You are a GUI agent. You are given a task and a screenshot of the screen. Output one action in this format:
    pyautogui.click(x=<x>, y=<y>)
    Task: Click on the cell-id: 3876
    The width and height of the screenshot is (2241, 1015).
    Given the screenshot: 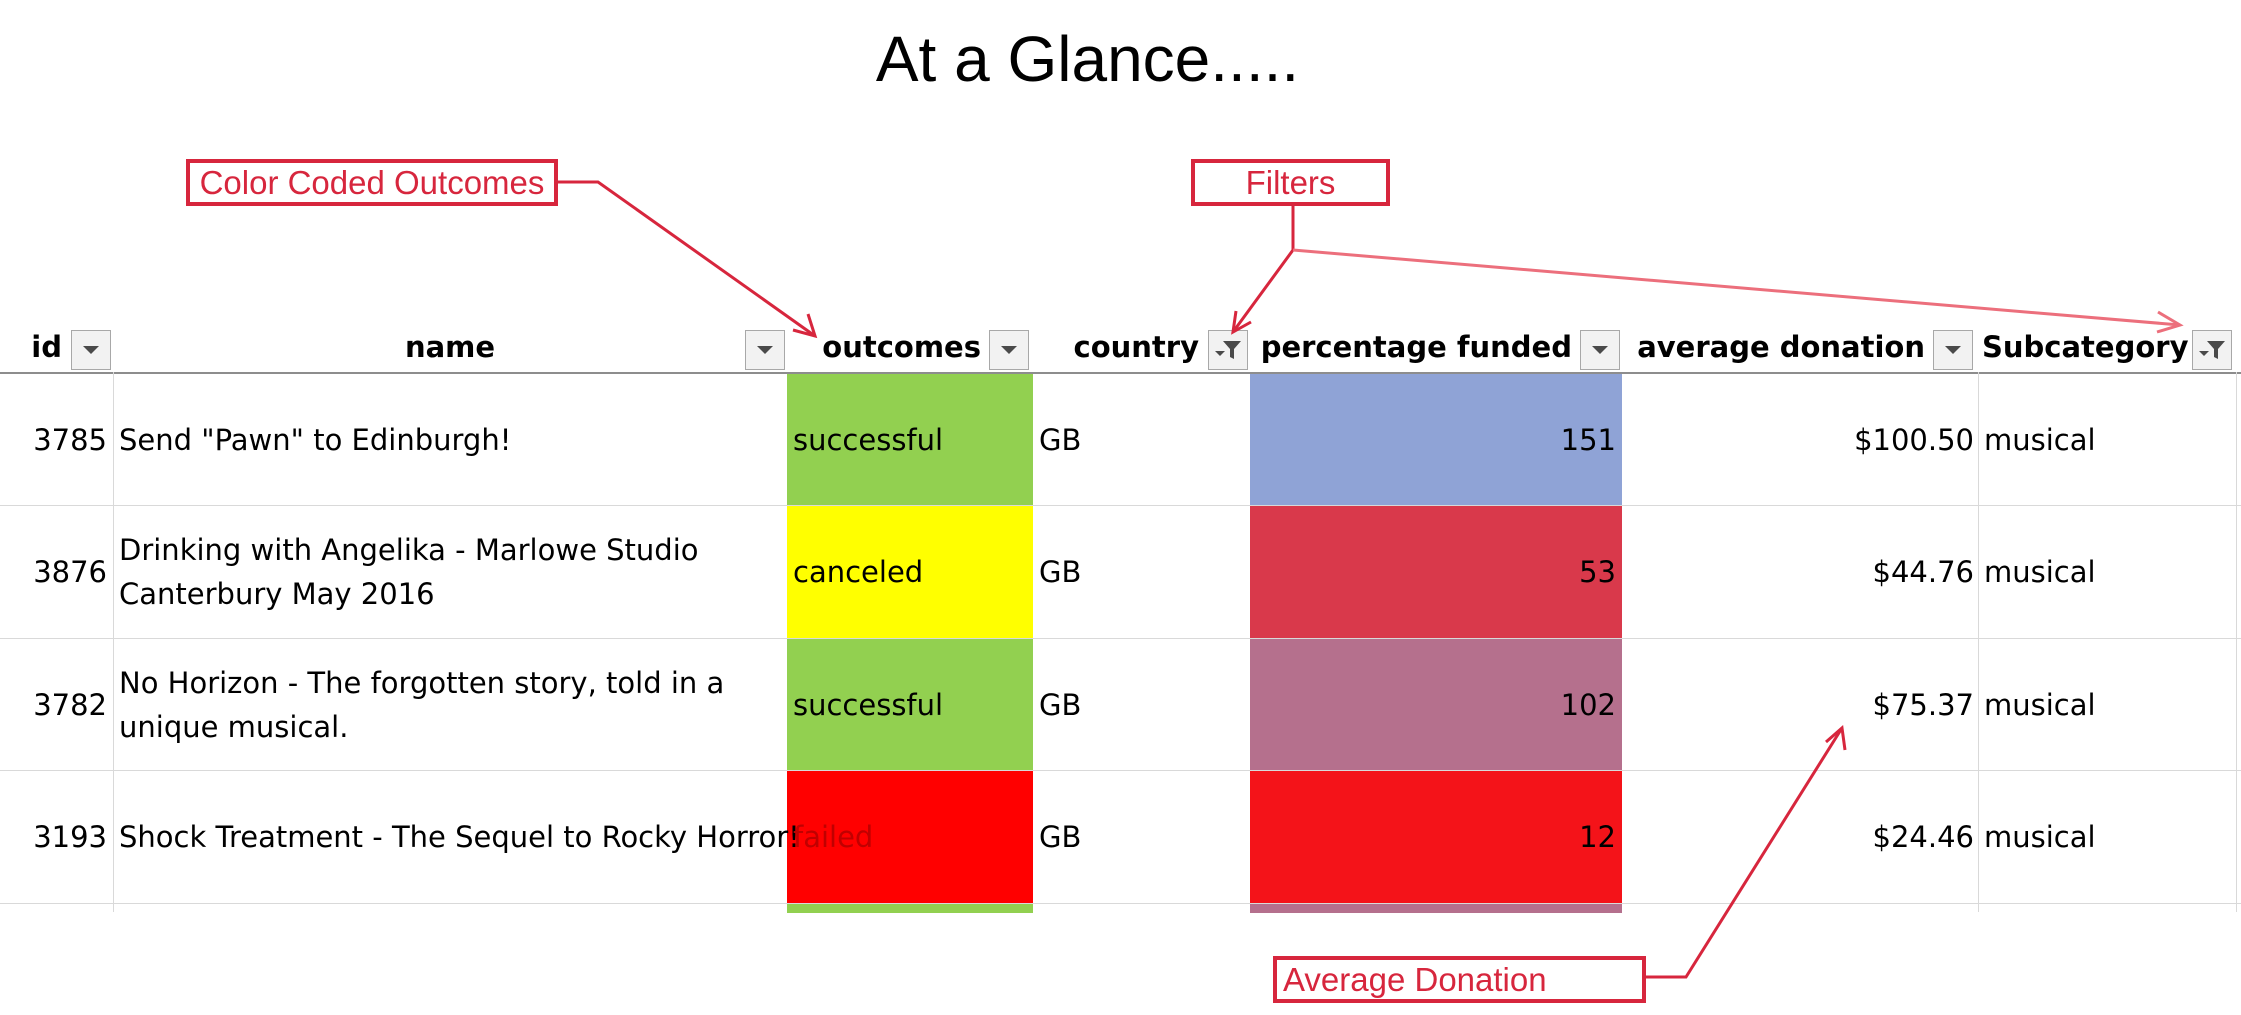 What is the action you would take?
    pyautogui.click(x=70, y=572)
    